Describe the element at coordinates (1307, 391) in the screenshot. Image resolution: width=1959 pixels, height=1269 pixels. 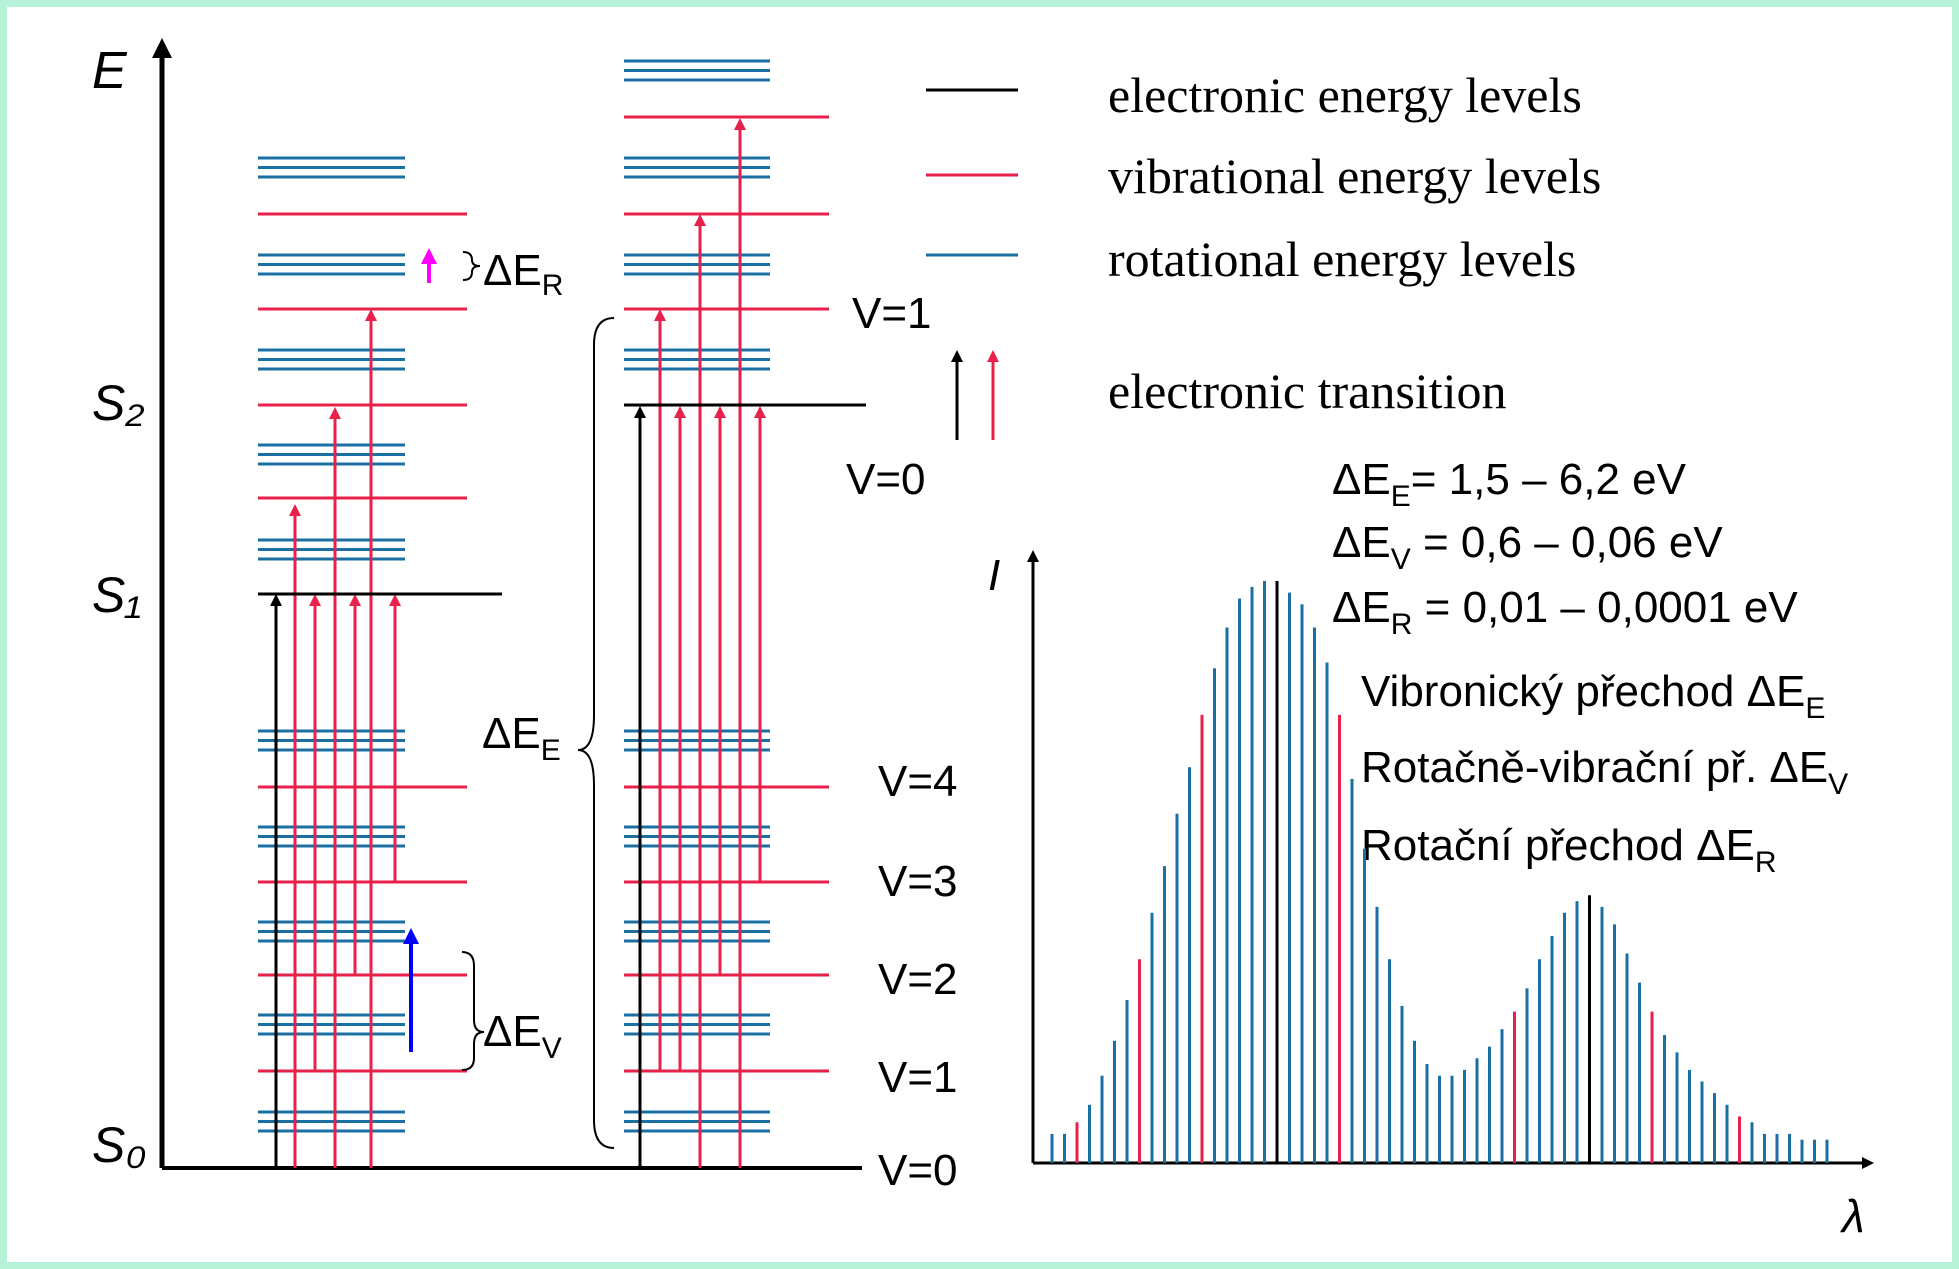
I see `legend-transition-label: electronic transition` at that location.